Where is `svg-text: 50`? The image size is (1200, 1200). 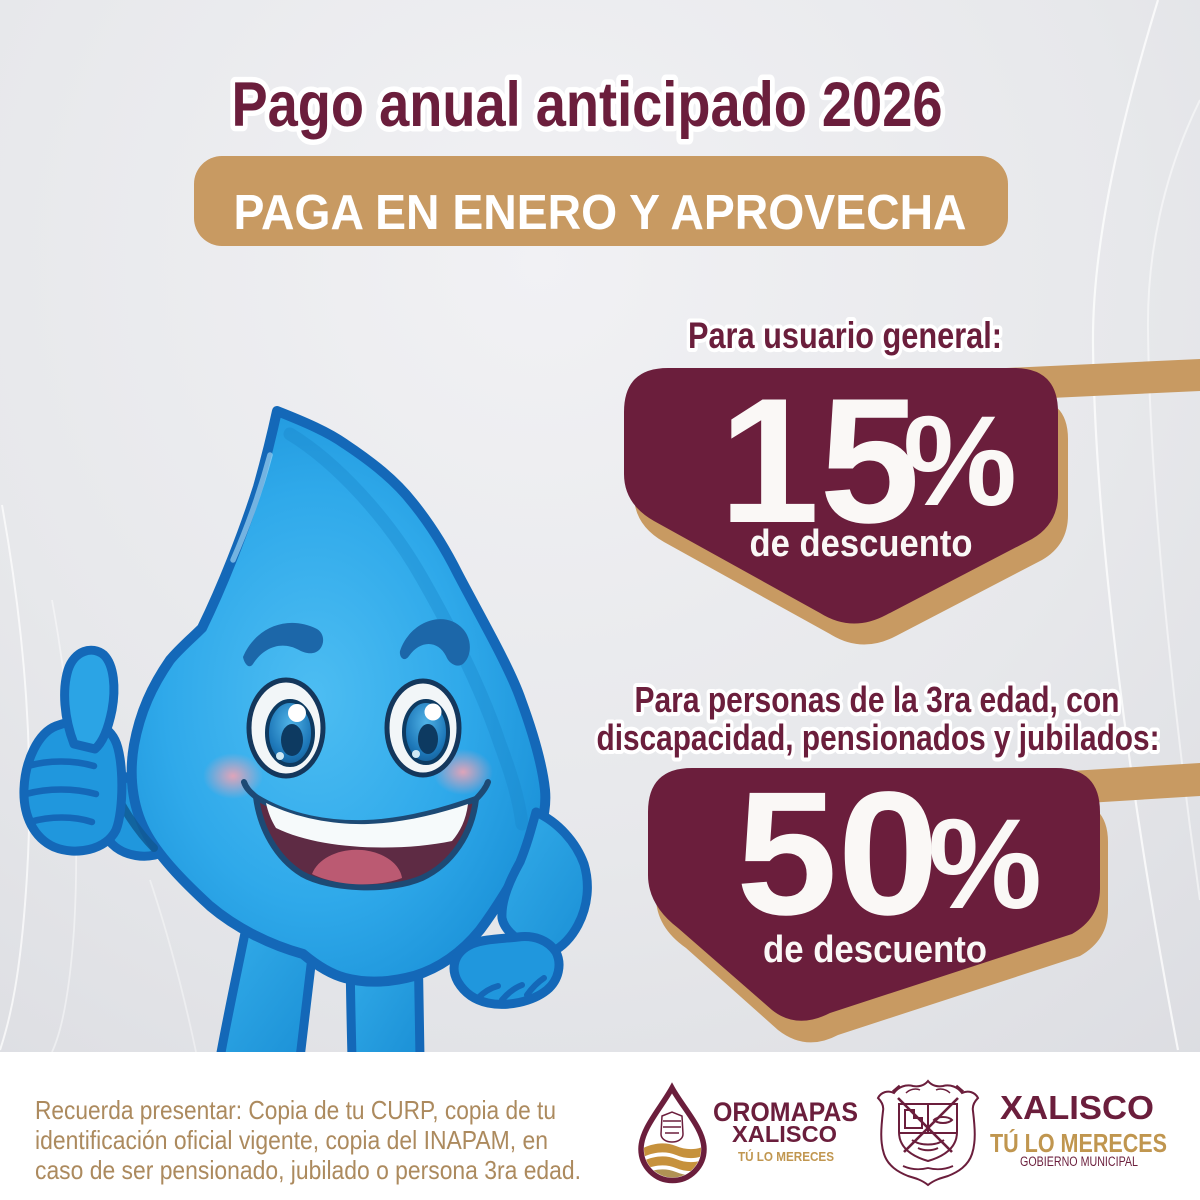
svg-text: 50 is located at coordinates (837, 854).